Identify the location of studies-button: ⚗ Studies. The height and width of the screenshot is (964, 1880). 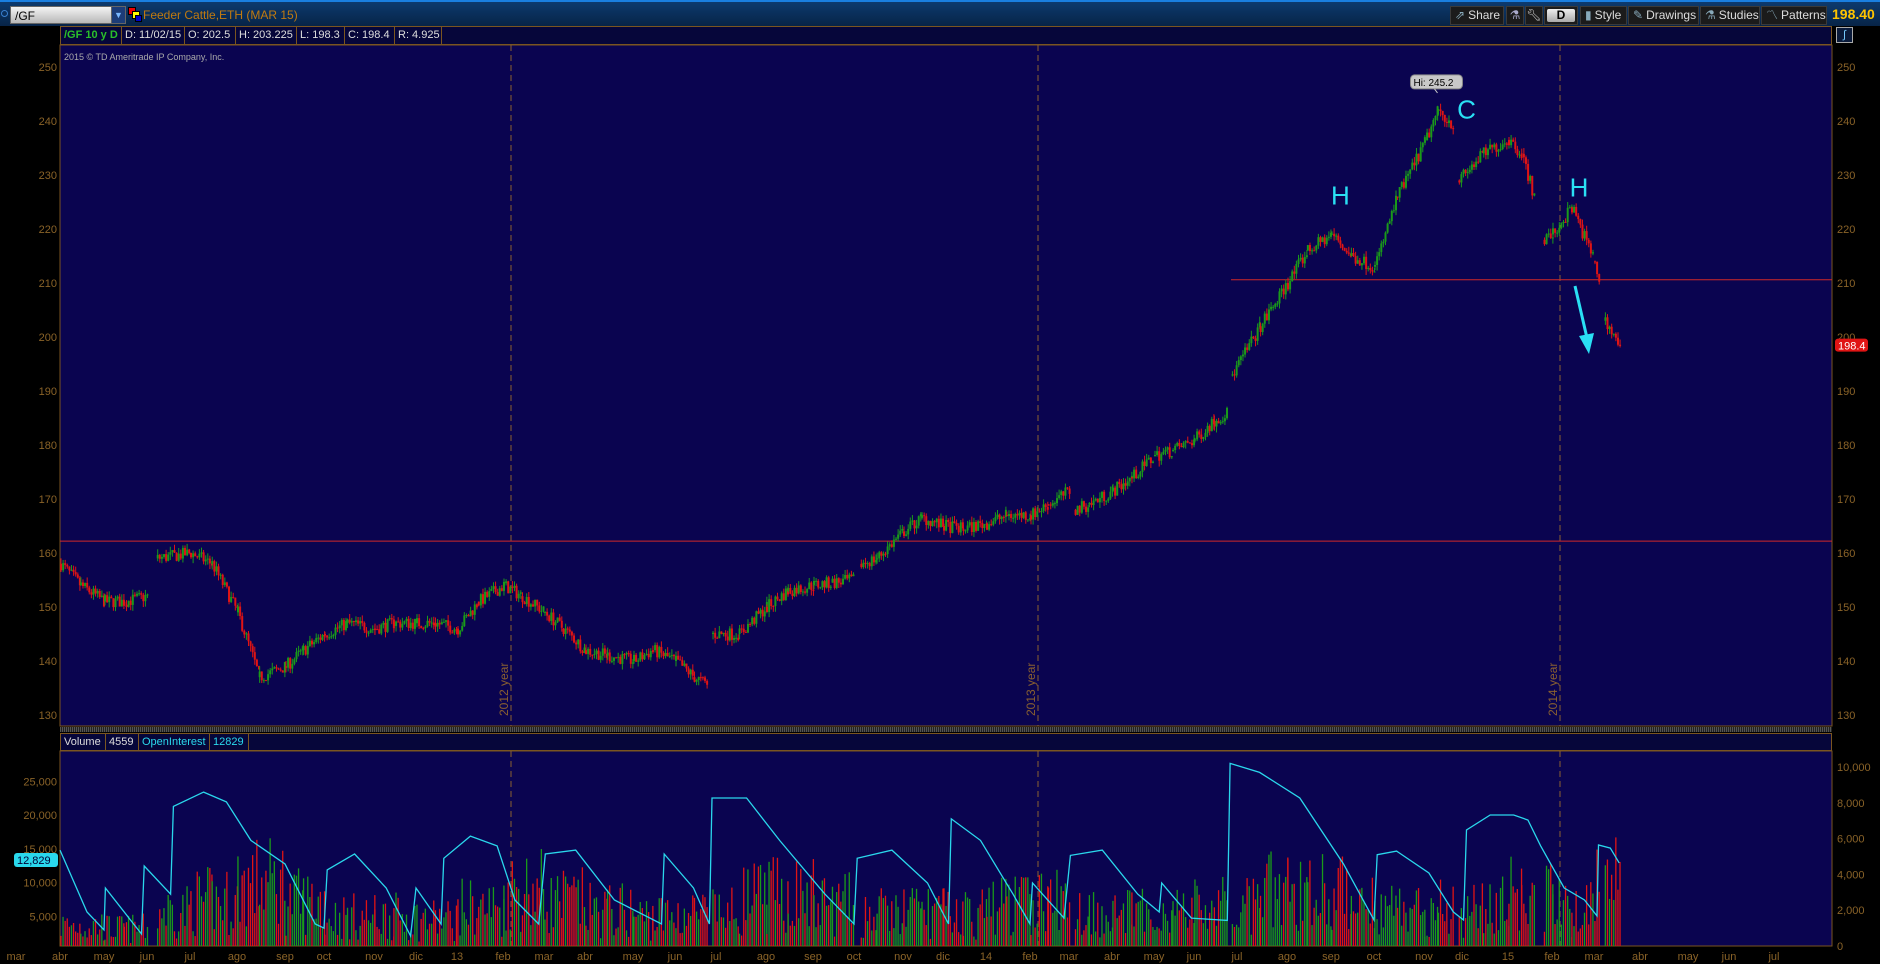
(1730, 15).